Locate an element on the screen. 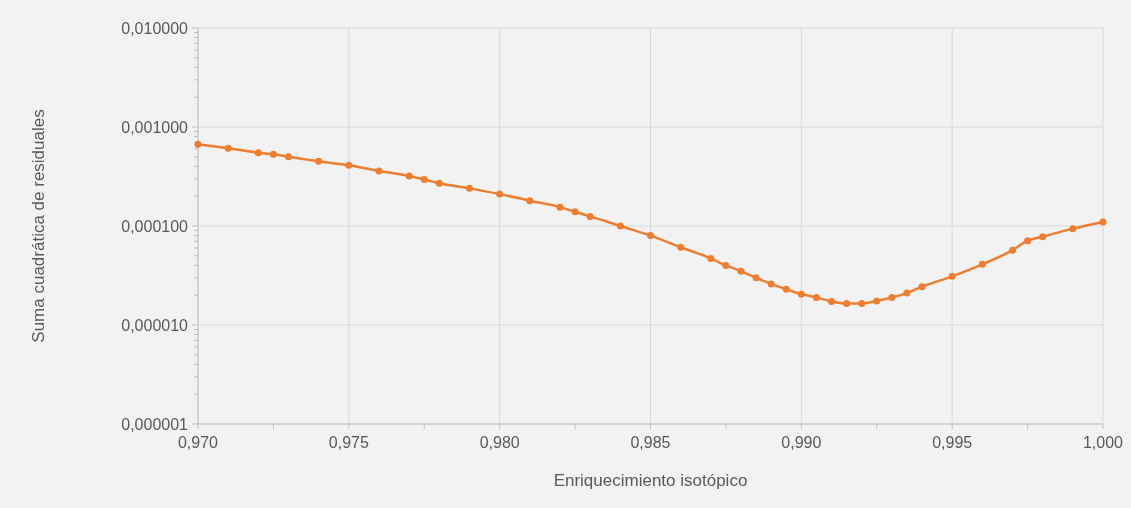 This screenshot has width=1131, height=508. y-tick-label: 0,000100 is located at coordinates (155, 226).